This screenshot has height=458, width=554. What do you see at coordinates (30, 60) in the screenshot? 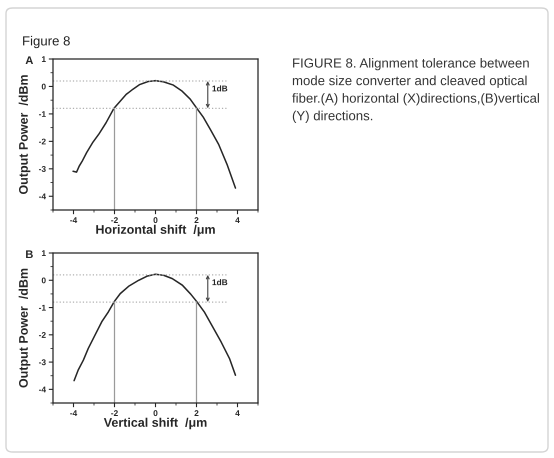
I see `chart-title: A` at bounding box center [30, 60].